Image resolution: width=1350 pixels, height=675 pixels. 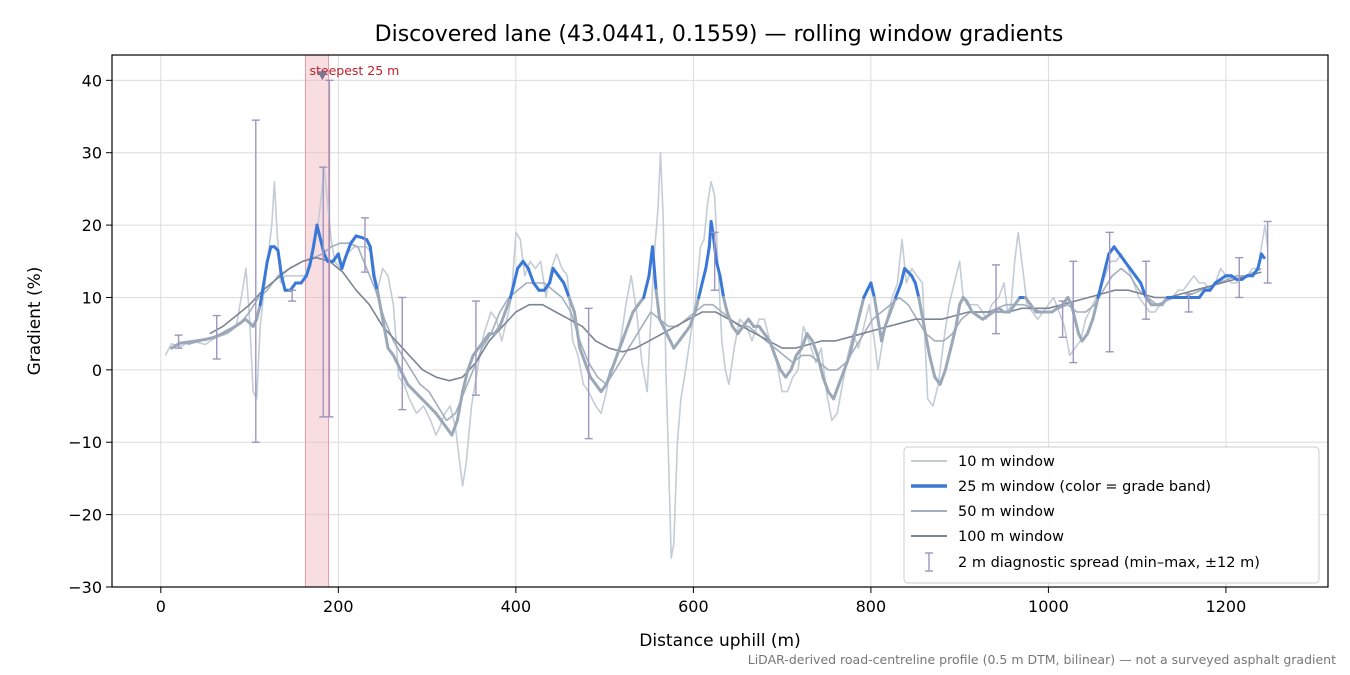 I want to click on y-tick-label-3: 0, so click(x=97, y=370).